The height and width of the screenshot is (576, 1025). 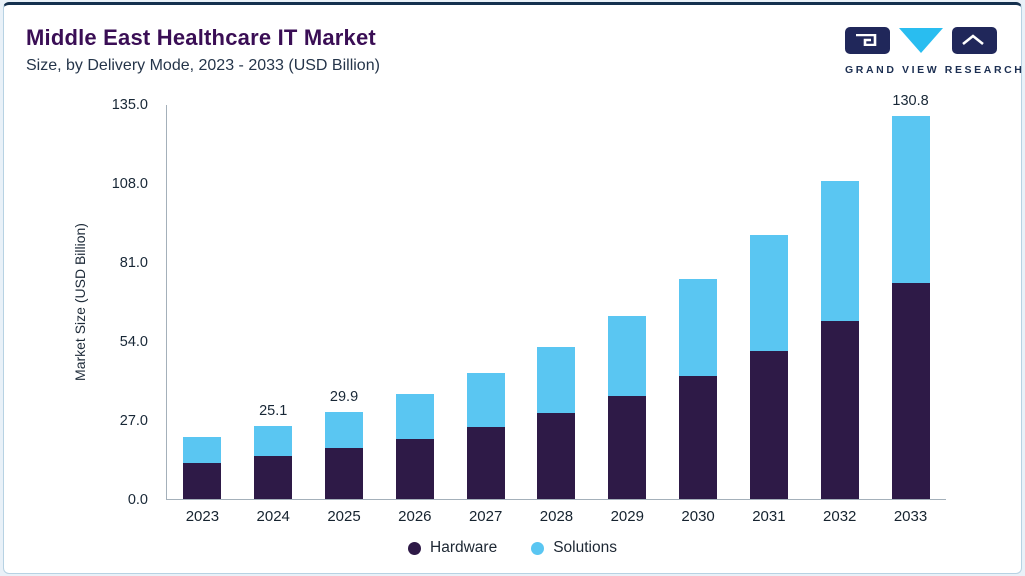 I want to click on bar-column-2033: 130.8 2033, so click(x=910, y=309).